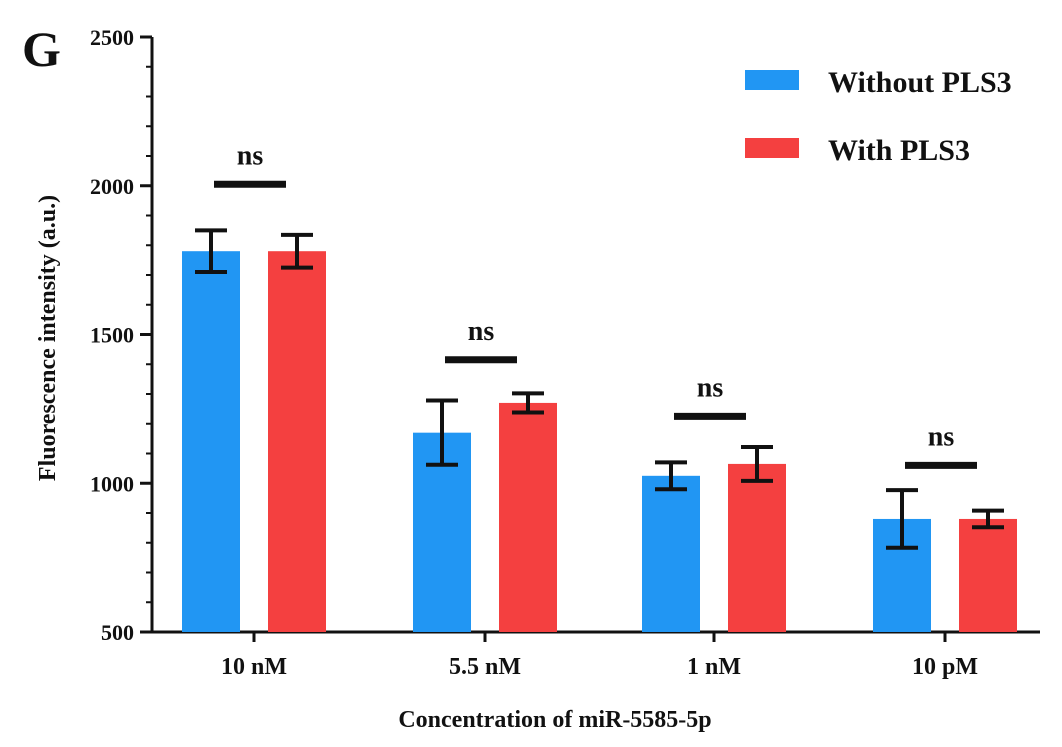 The width and height of the screenshot is (1062, 747). Describe the element at coordinates (772, 80) in the screenshot. I see `legend-swatch-without-pls3` at that location.